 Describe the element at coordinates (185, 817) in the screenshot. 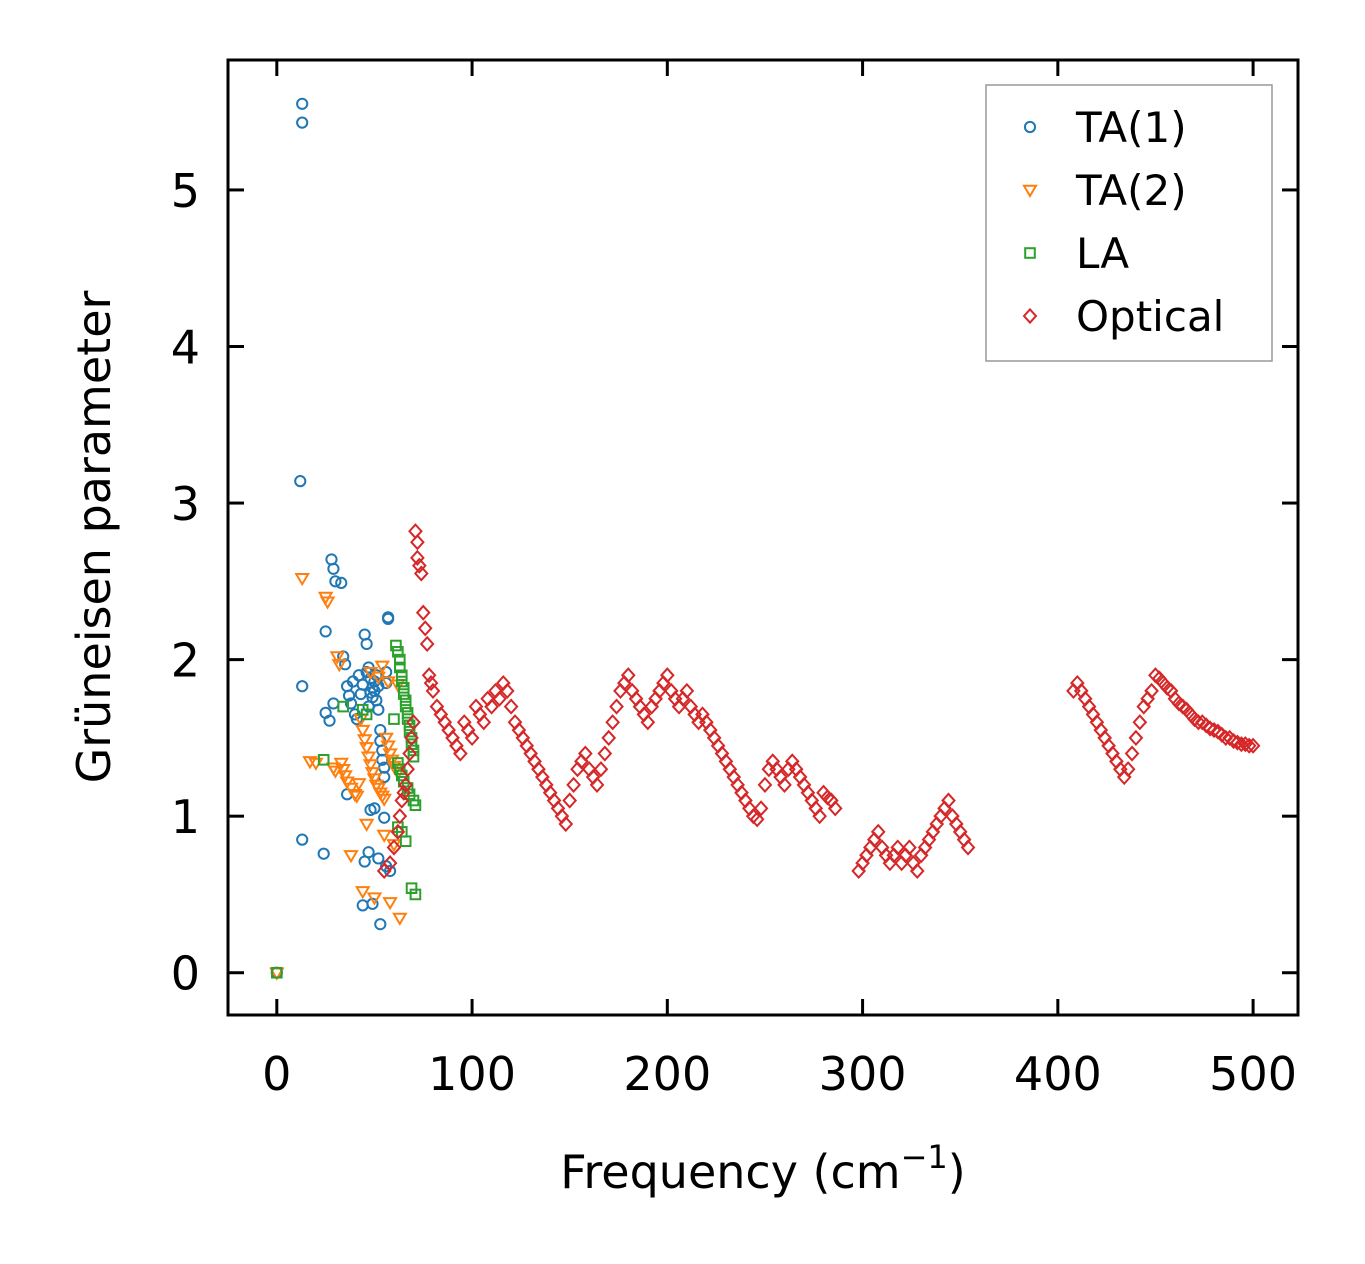

I see `y-tick-label: 1` at that location.